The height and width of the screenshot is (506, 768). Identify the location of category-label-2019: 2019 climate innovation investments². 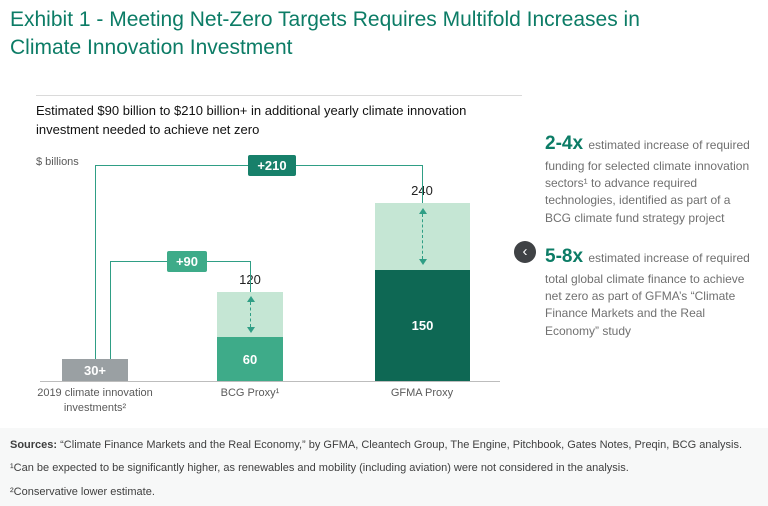
(95, 400).